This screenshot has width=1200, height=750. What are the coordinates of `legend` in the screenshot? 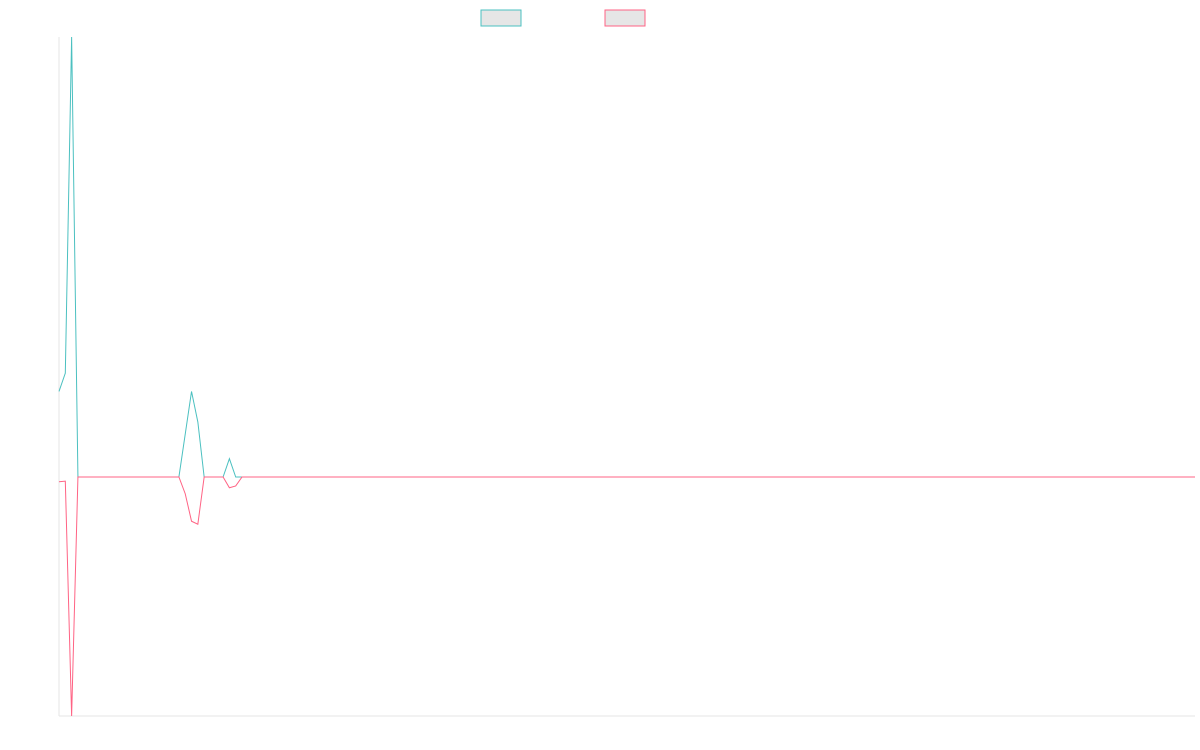 It's located at (563, 18).